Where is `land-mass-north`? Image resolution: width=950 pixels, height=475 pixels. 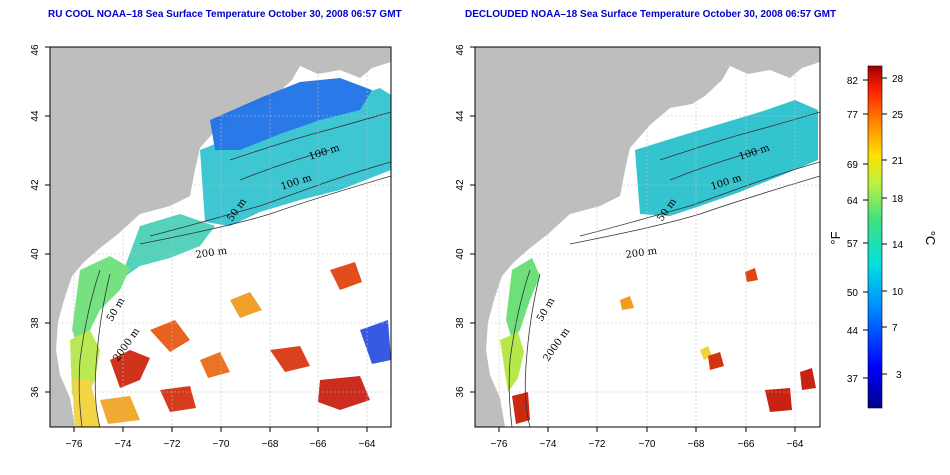
land-mass-north is located at coordinates (345, 56).